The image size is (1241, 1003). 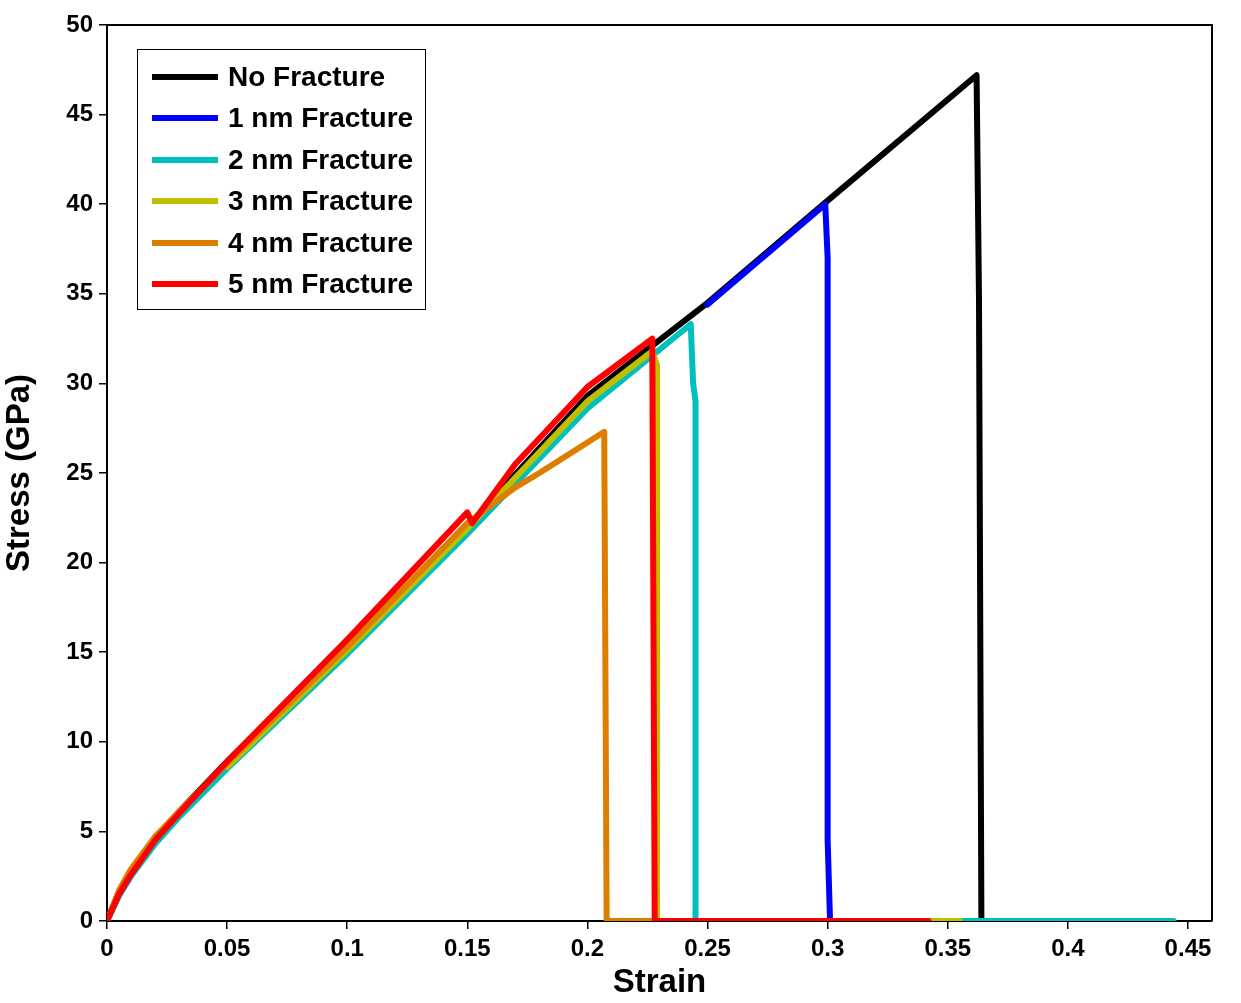 I want to click on y-tick-label: 40, so click(x=79, y=202).